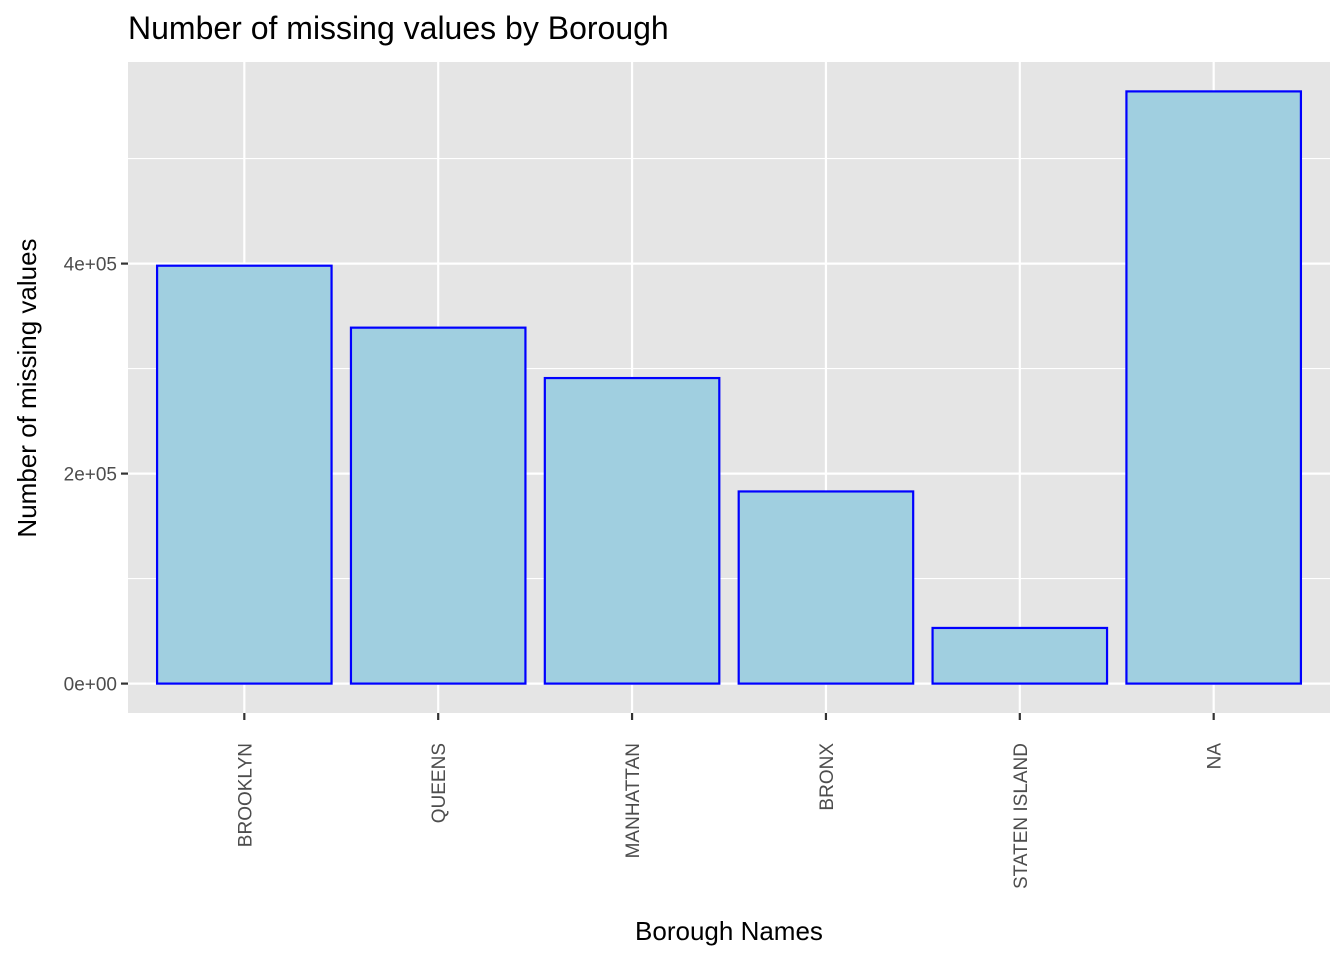 This screenshot has width=1344, height=960. I want to click on x-tick-label: NA, so click(1215, 756).